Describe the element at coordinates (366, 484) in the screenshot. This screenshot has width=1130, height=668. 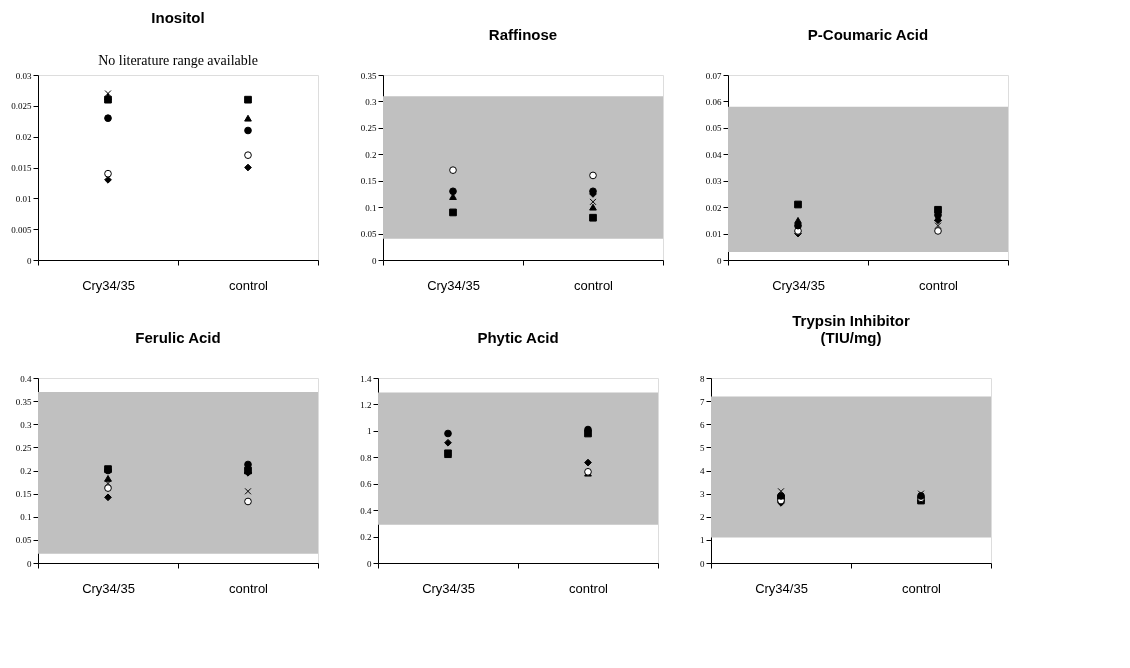
I see `y-tick-label: 0.6` at that location.